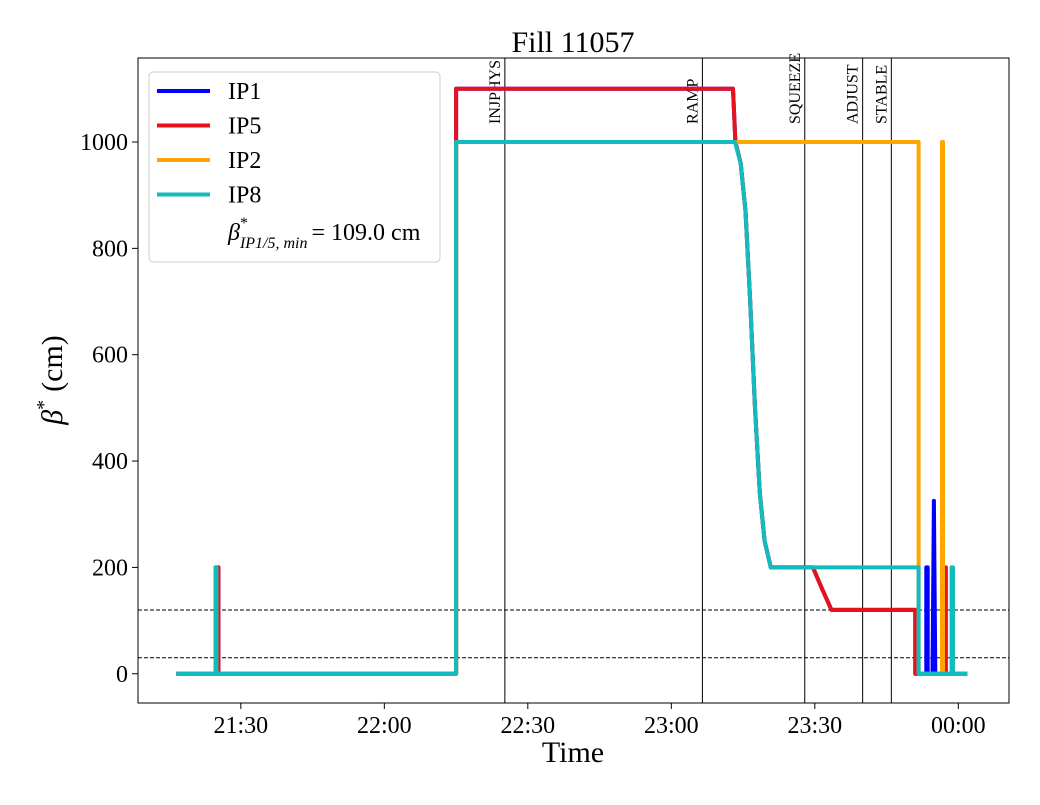 The image size is (1040, 805). I want to click on y-tick-label: 600, so click(110, 356).